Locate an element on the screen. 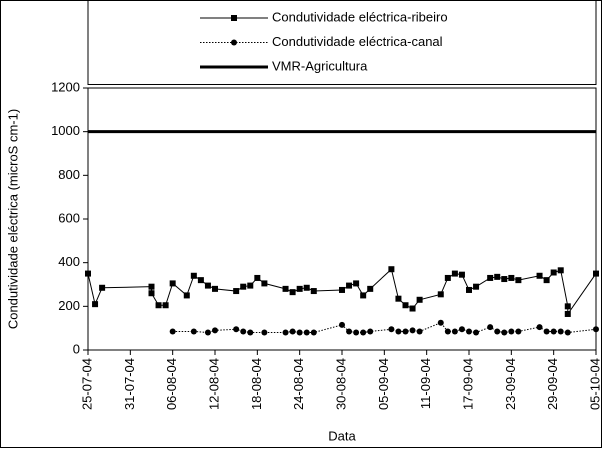 The width and height of the screenshot is (602, 453). legend-label: Condutividade eléctrica-ribeiro is located at coordinates (360, 16).